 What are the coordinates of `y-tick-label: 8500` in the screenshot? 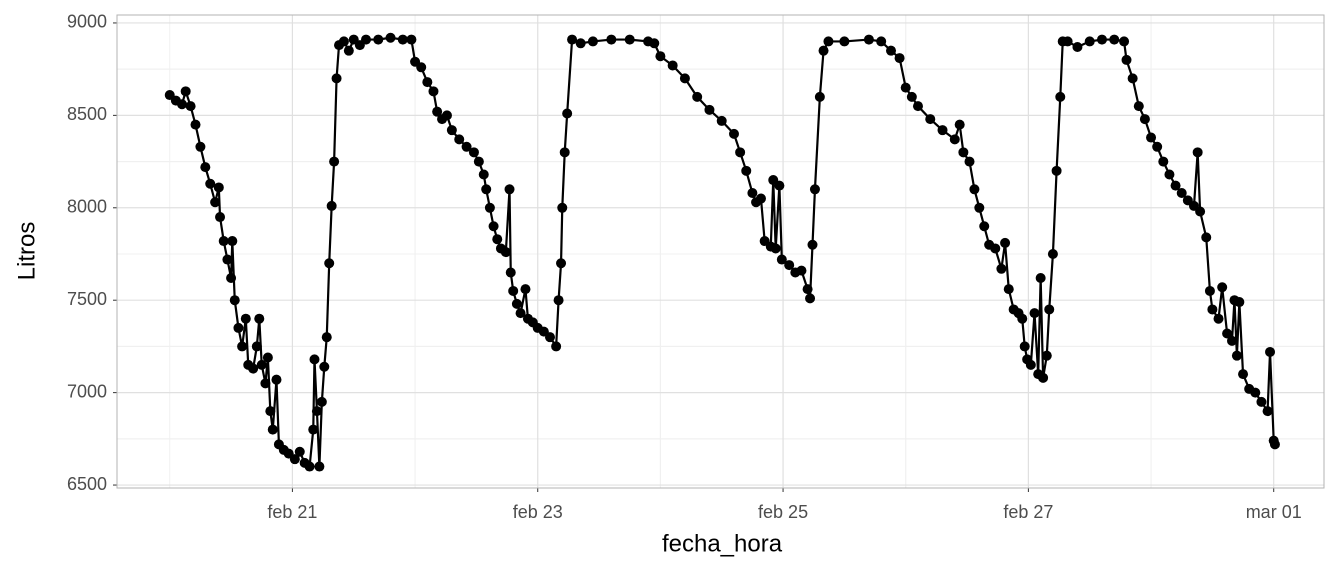 It's located at (87, 114).